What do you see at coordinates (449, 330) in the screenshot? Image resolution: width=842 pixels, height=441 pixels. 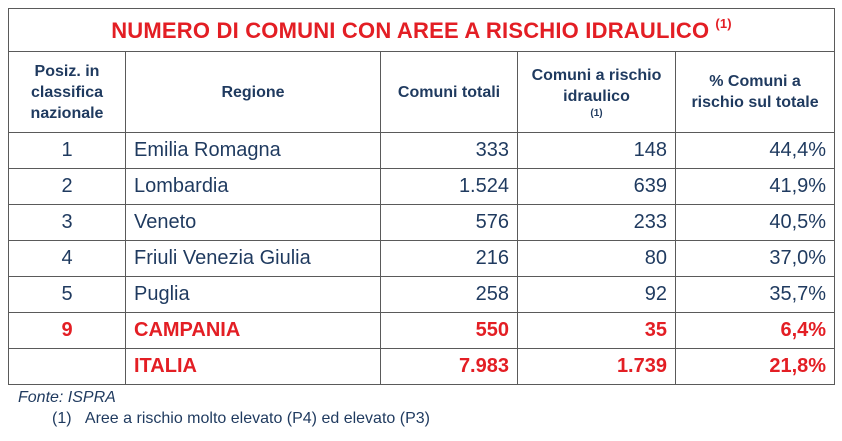 I see `cell-total: 550` at bounding box center [449, 330].